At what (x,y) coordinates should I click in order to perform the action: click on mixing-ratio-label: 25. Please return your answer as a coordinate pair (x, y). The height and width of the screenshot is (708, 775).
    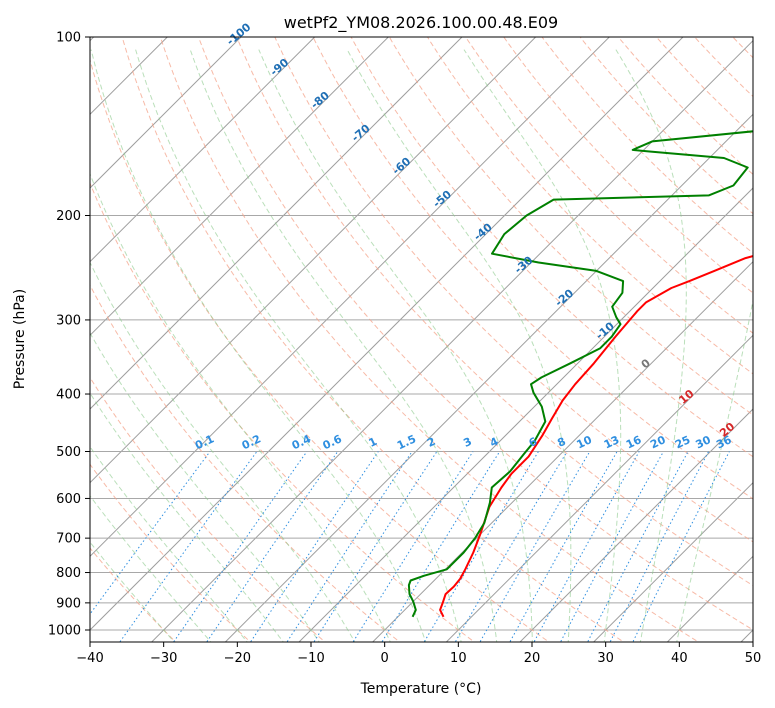
    Looking at the image, I should click on (682, 442).